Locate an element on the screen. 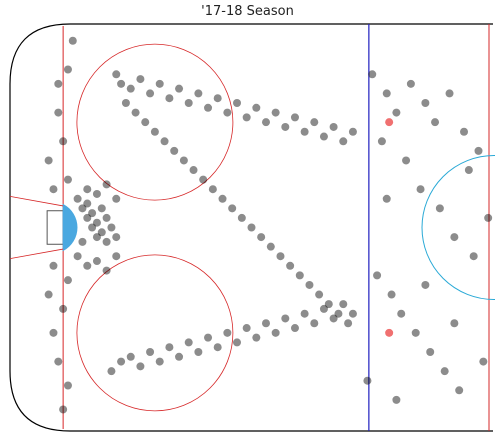 This screenshot has width=495, height=441. faceoff-circle is located at coordinates (155, 333).